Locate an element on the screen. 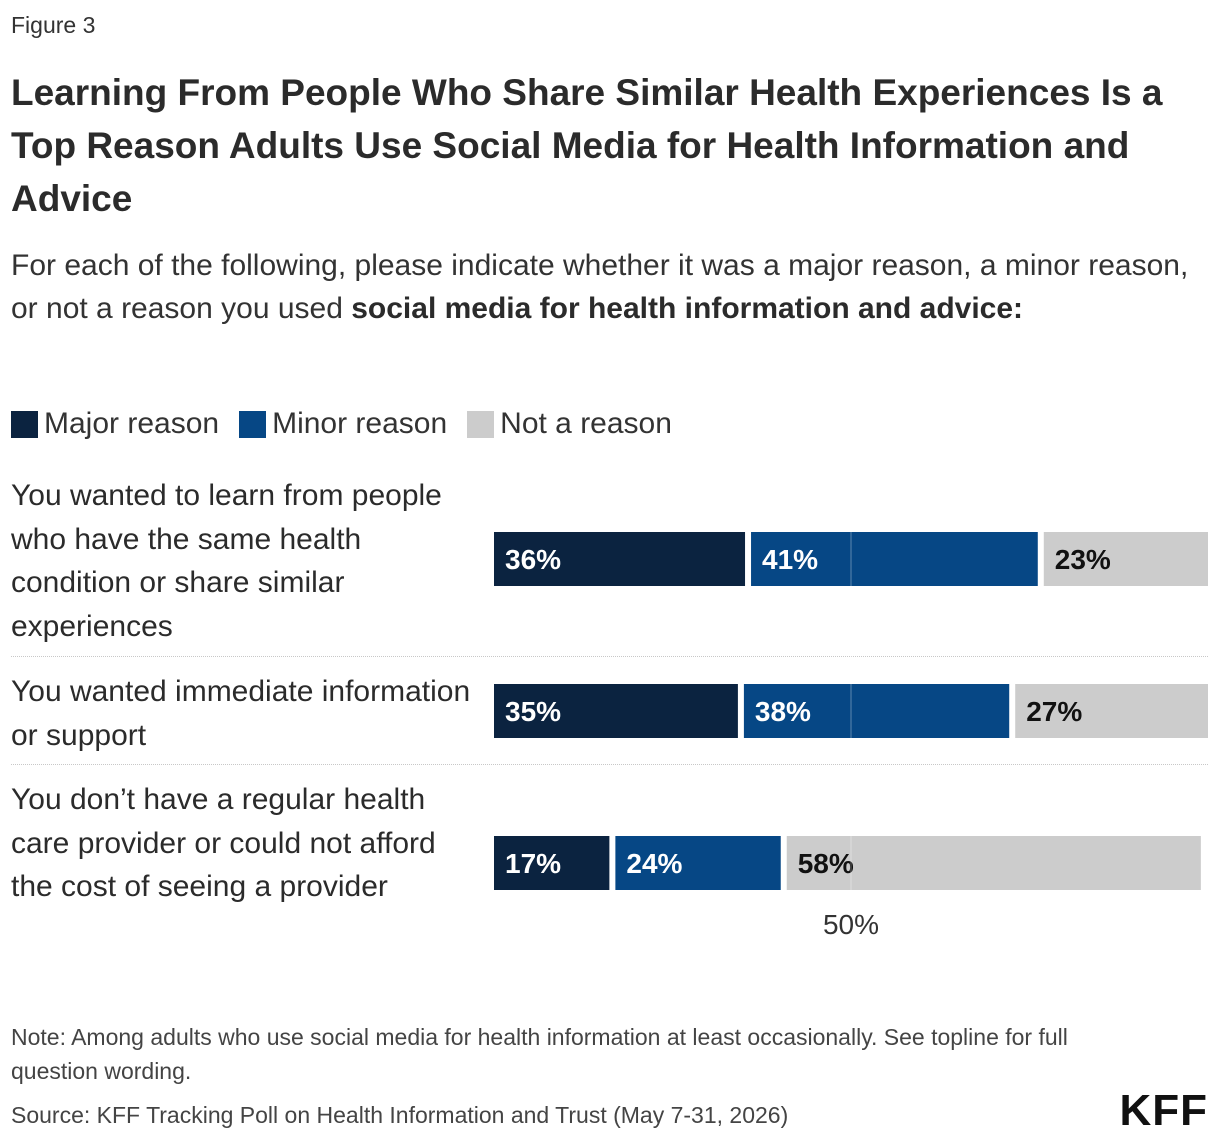 The height and width of the screenshot is (1142, 1220). data-label-not-row-2: 27% is located at coordinates (1054, 711).